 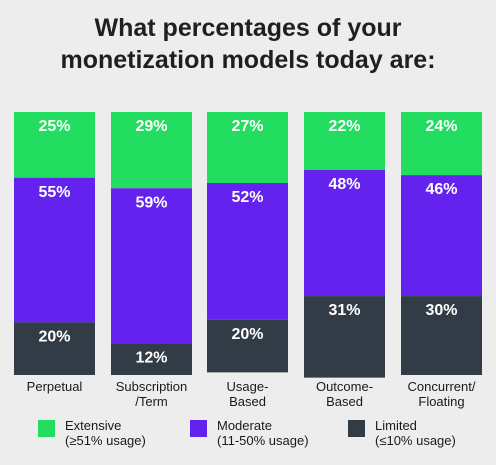 What do you see at coordinates (344, 126) in the screenshot?
I see `data-label-extensive-3: 22%` at bounding box center [344, 126].